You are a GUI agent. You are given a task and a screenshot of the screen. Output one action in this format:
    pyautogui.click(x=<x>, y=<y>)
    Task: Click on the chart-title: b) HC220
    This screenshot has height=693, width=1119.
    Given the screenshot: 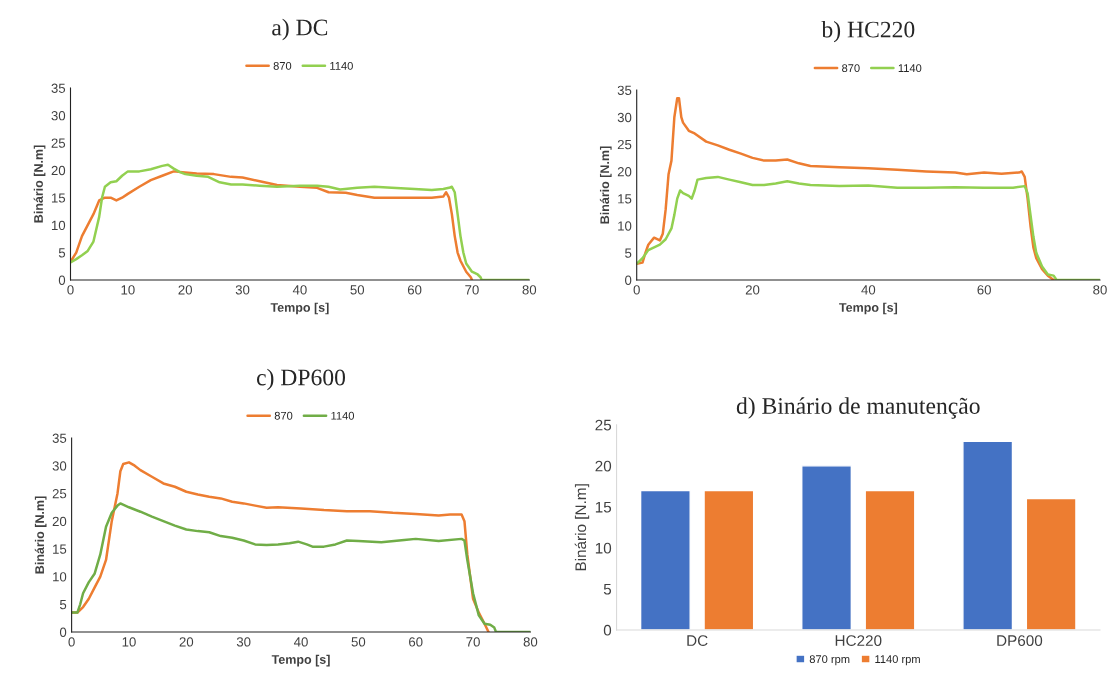 What is the action you would take?
    pyautogui.click(x=868, y=31)
    